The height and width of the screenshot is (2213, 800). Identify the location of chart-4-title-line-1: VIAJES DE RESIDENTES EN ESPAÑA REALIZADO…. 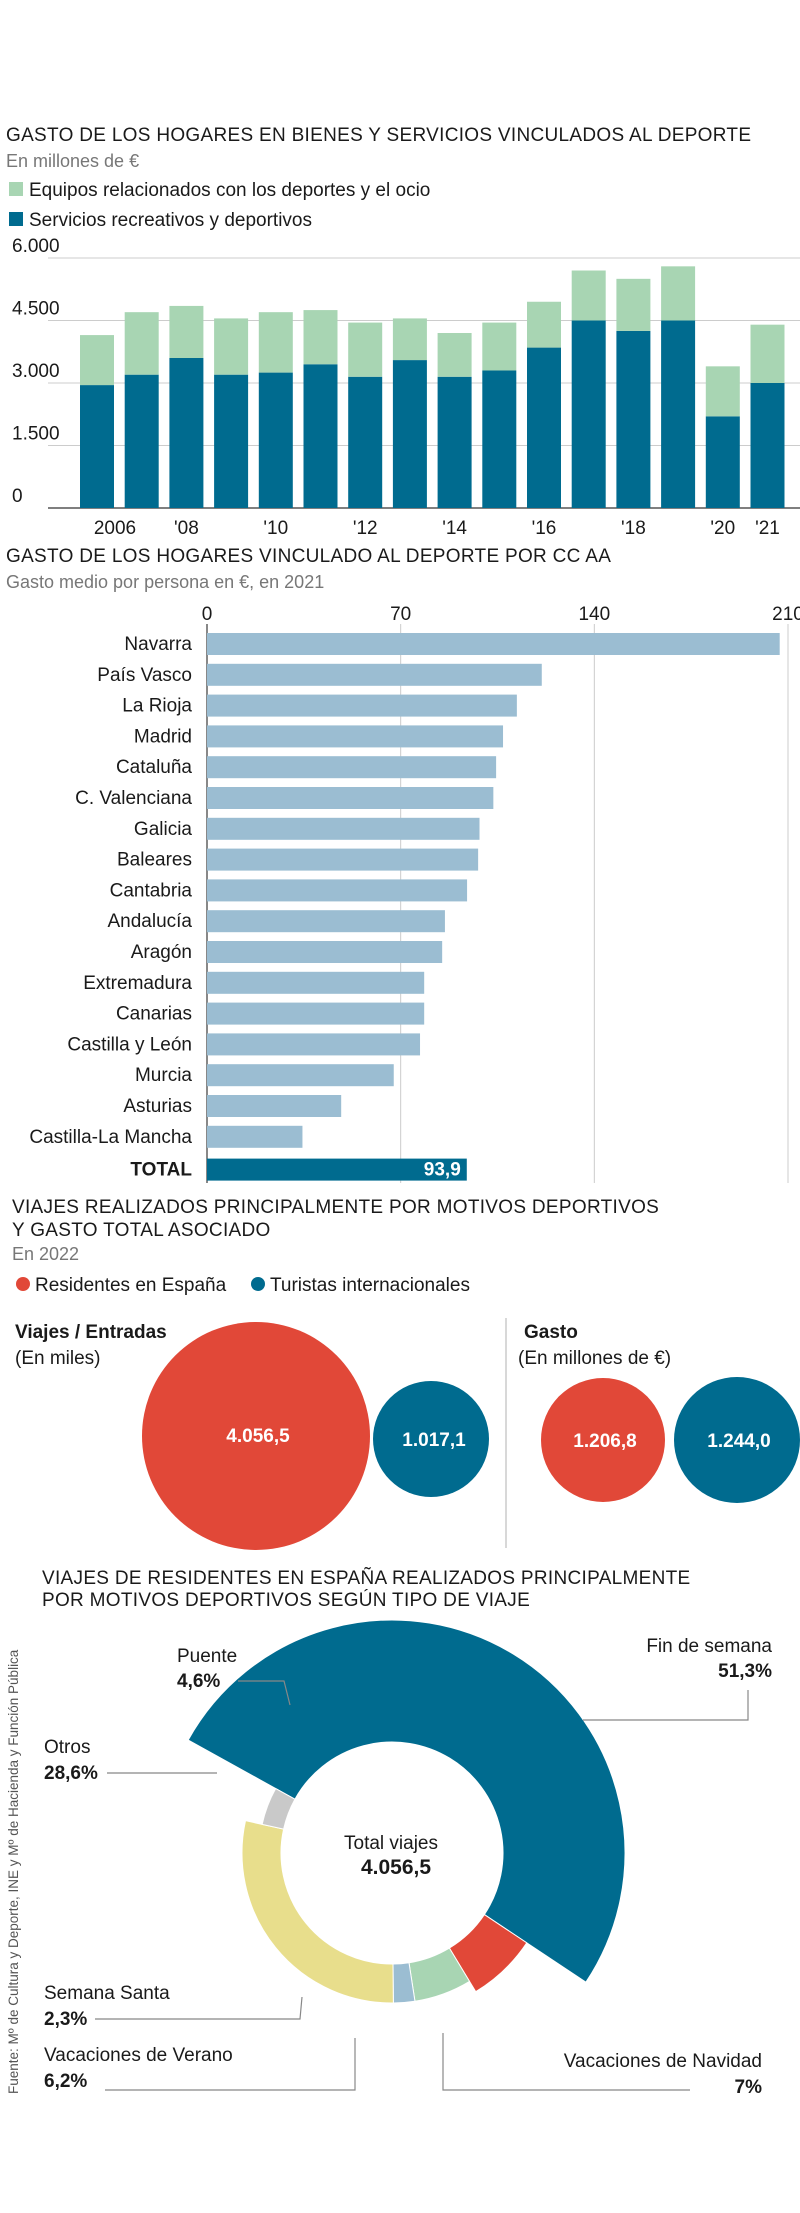
(366, 1578).